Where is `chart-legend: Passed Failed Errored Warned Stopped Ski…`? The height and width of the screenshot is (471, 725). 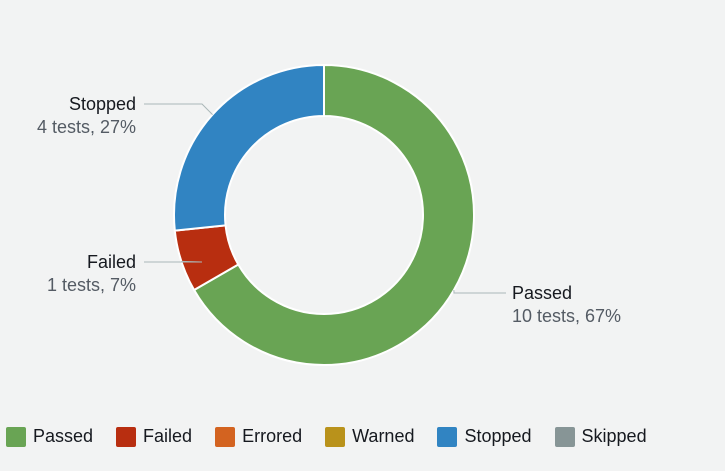
chart-legend: Passed Failed Errored Warned Stopped Ski… is located at coordinates (338, 436).